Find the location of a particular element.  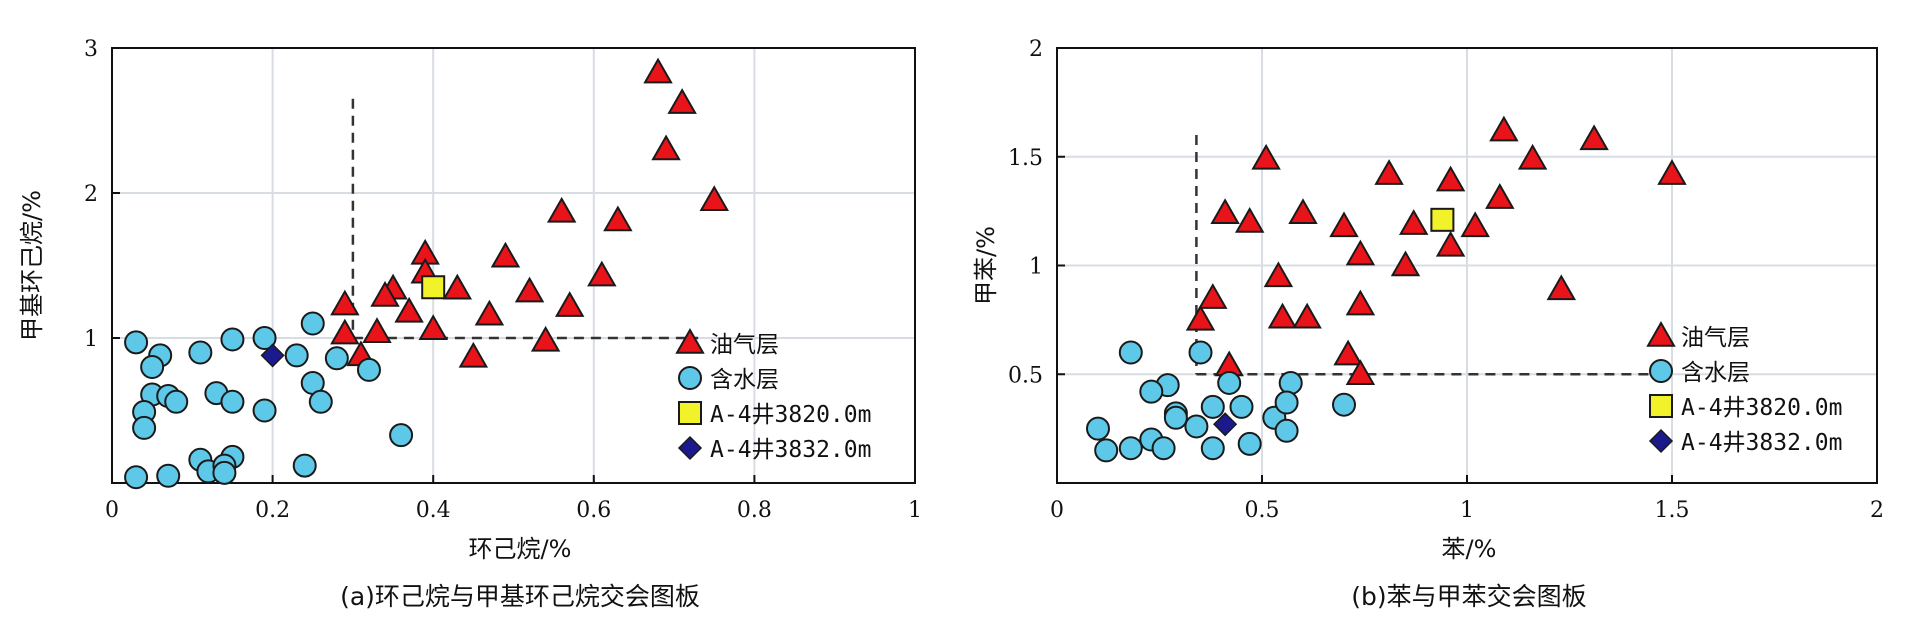

x-tick-label: 1.5 is located at coordinates (1672, 510).